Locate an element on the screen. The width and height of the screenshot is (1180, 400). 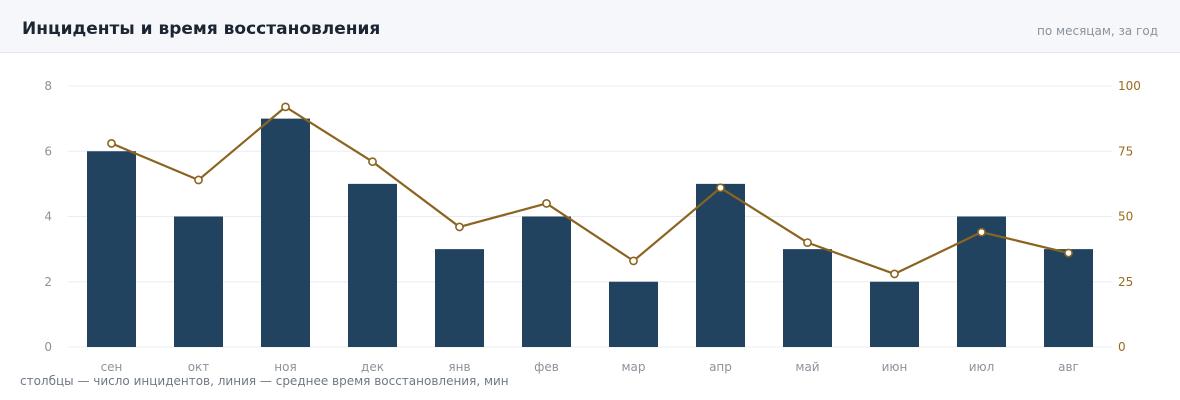
y-left-tick-label: 4 is located at coordinates (48, 217).